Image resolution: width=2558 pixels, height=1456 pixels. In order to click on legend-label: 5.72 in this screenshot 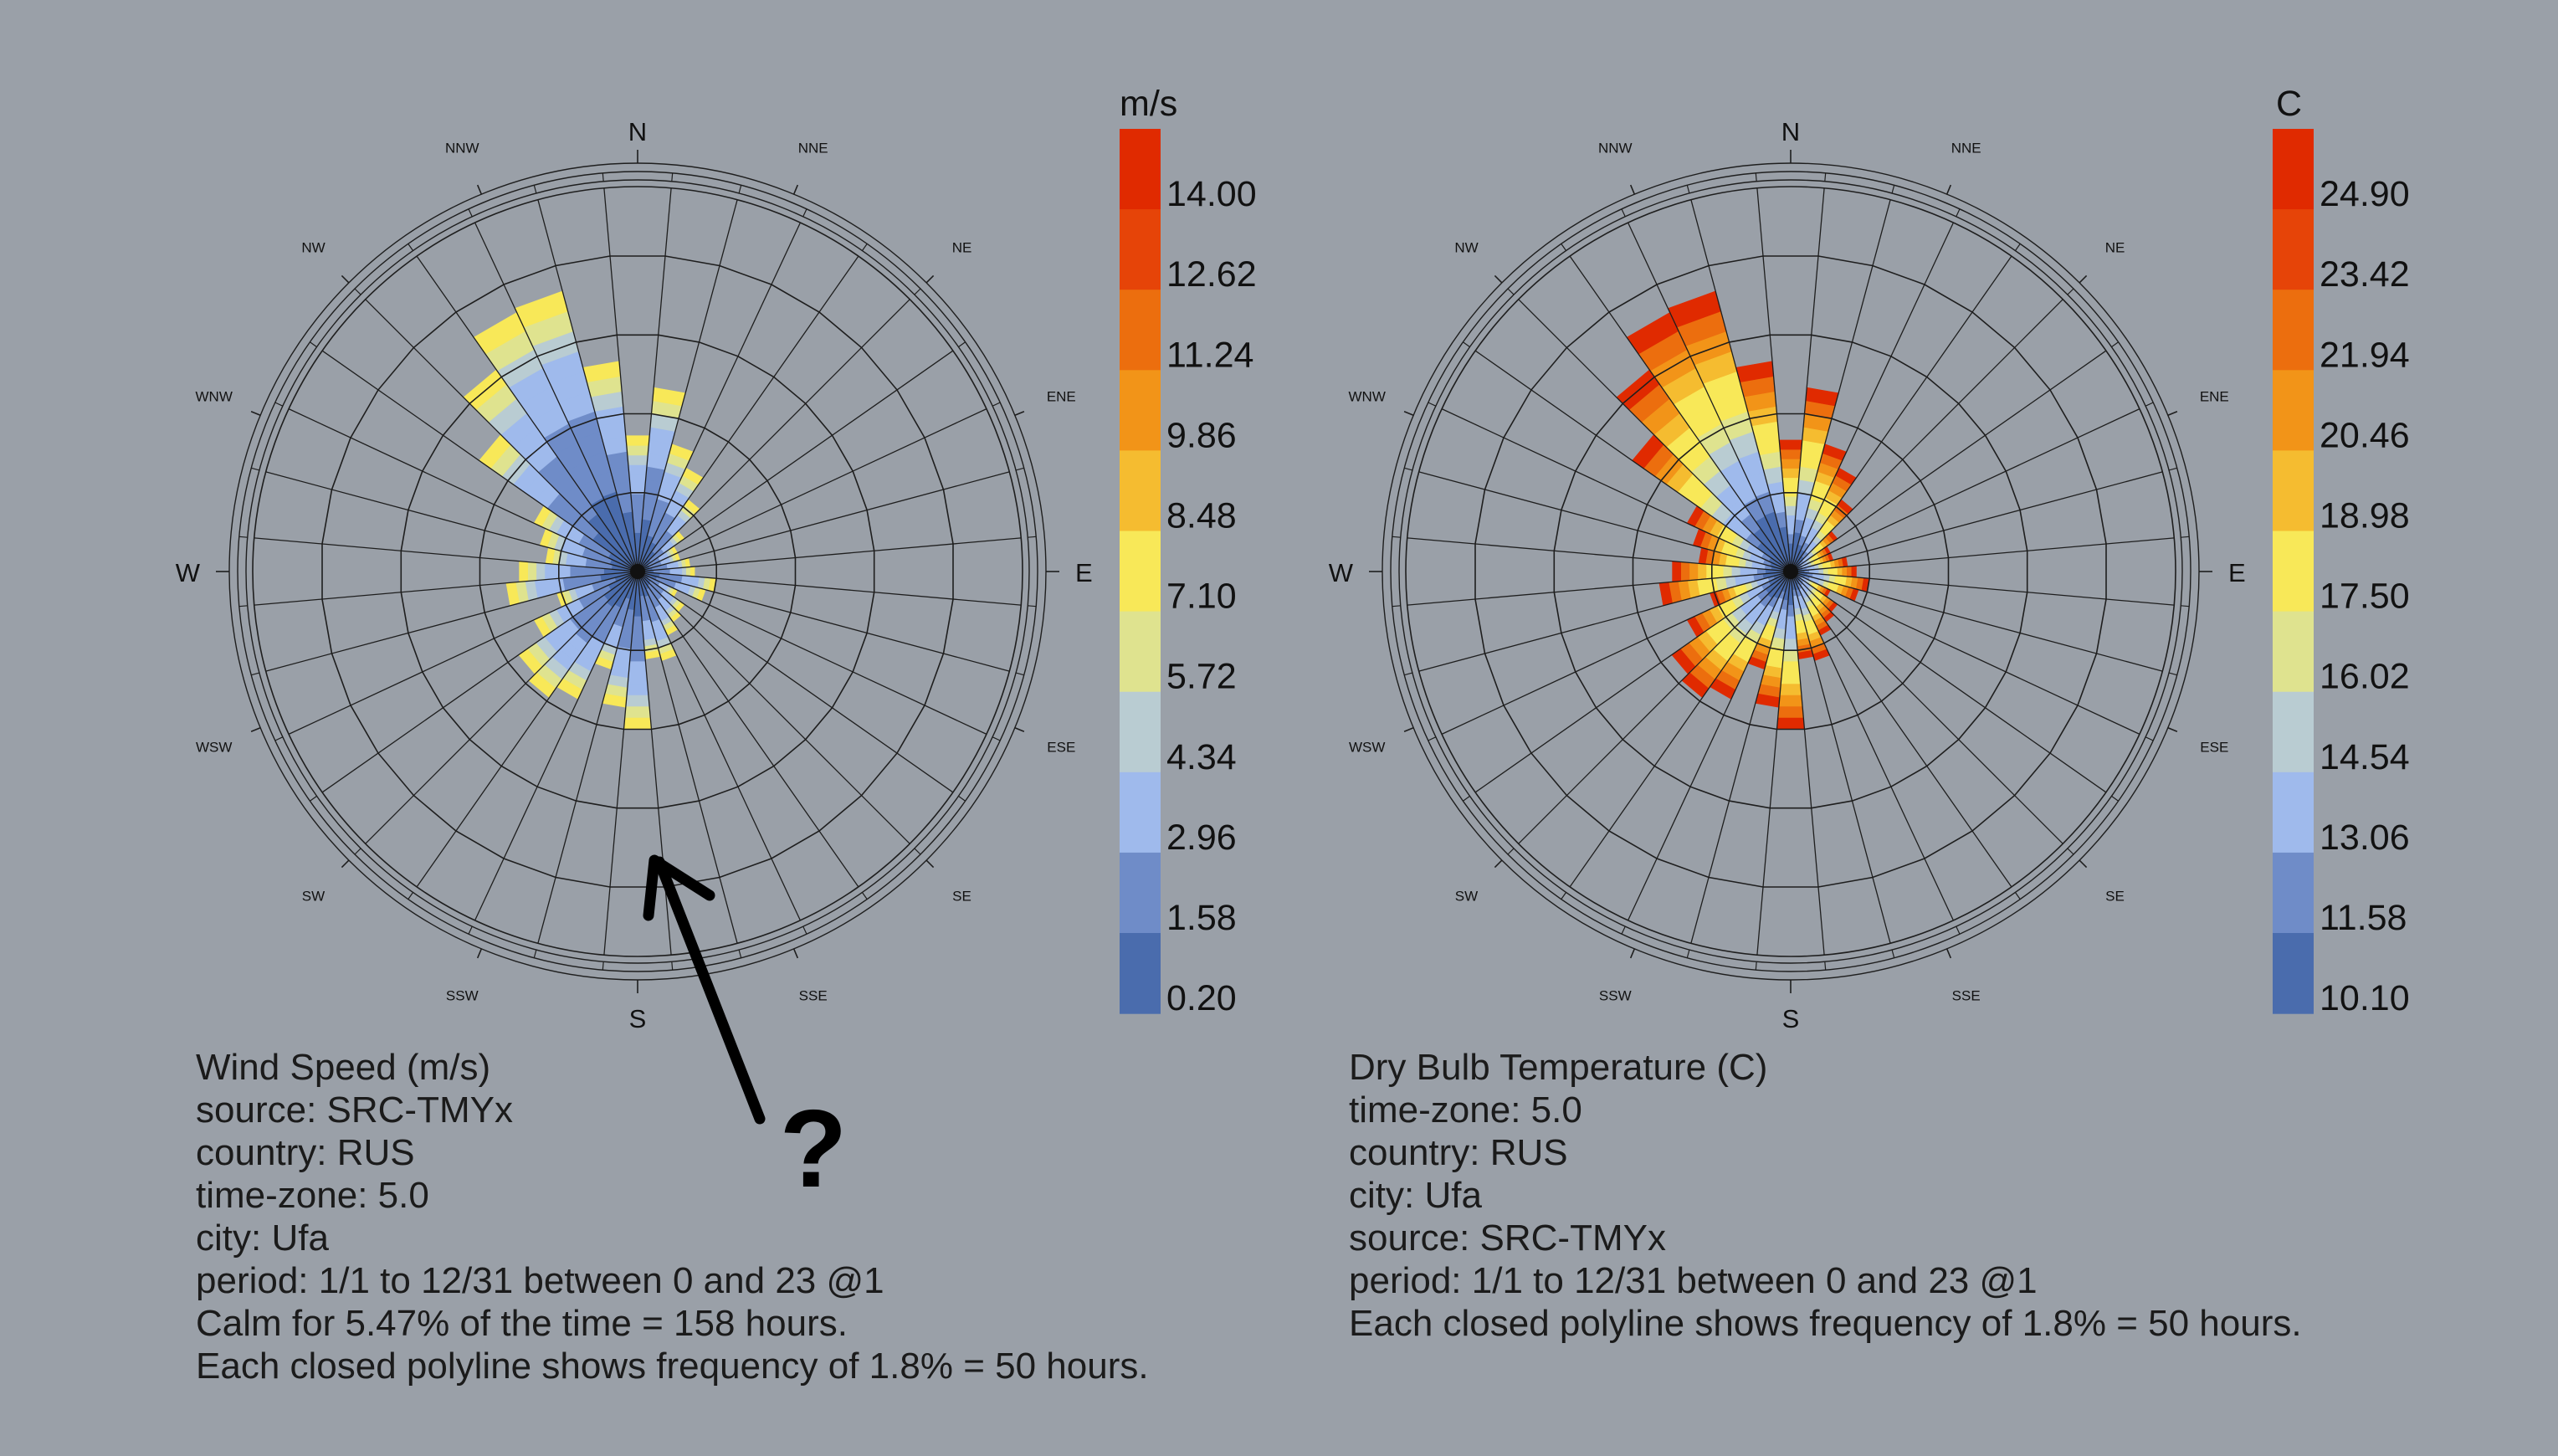, I will do `click(1202, 677)`.